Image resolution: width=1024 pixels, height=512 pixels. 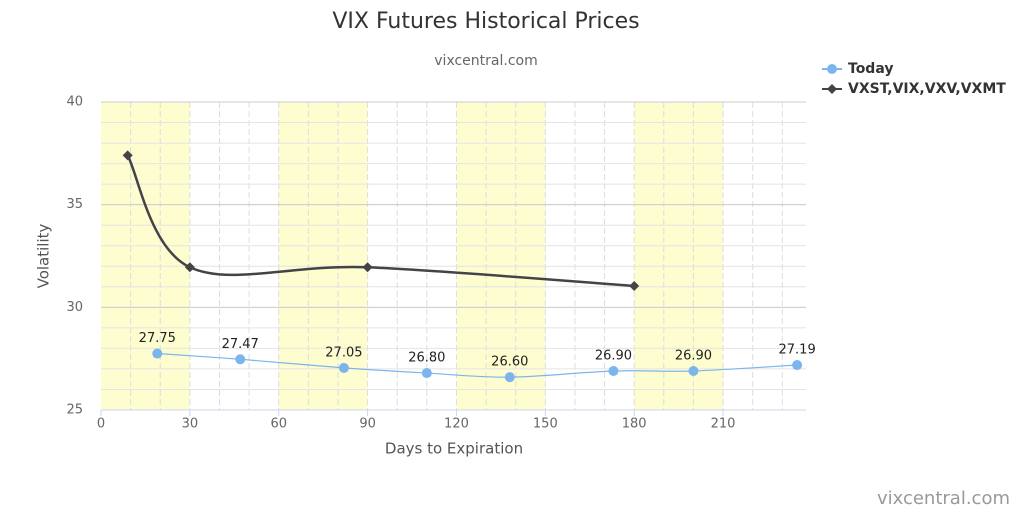 I want to click on y-tick-label: 25, so click(x=74, y=410).